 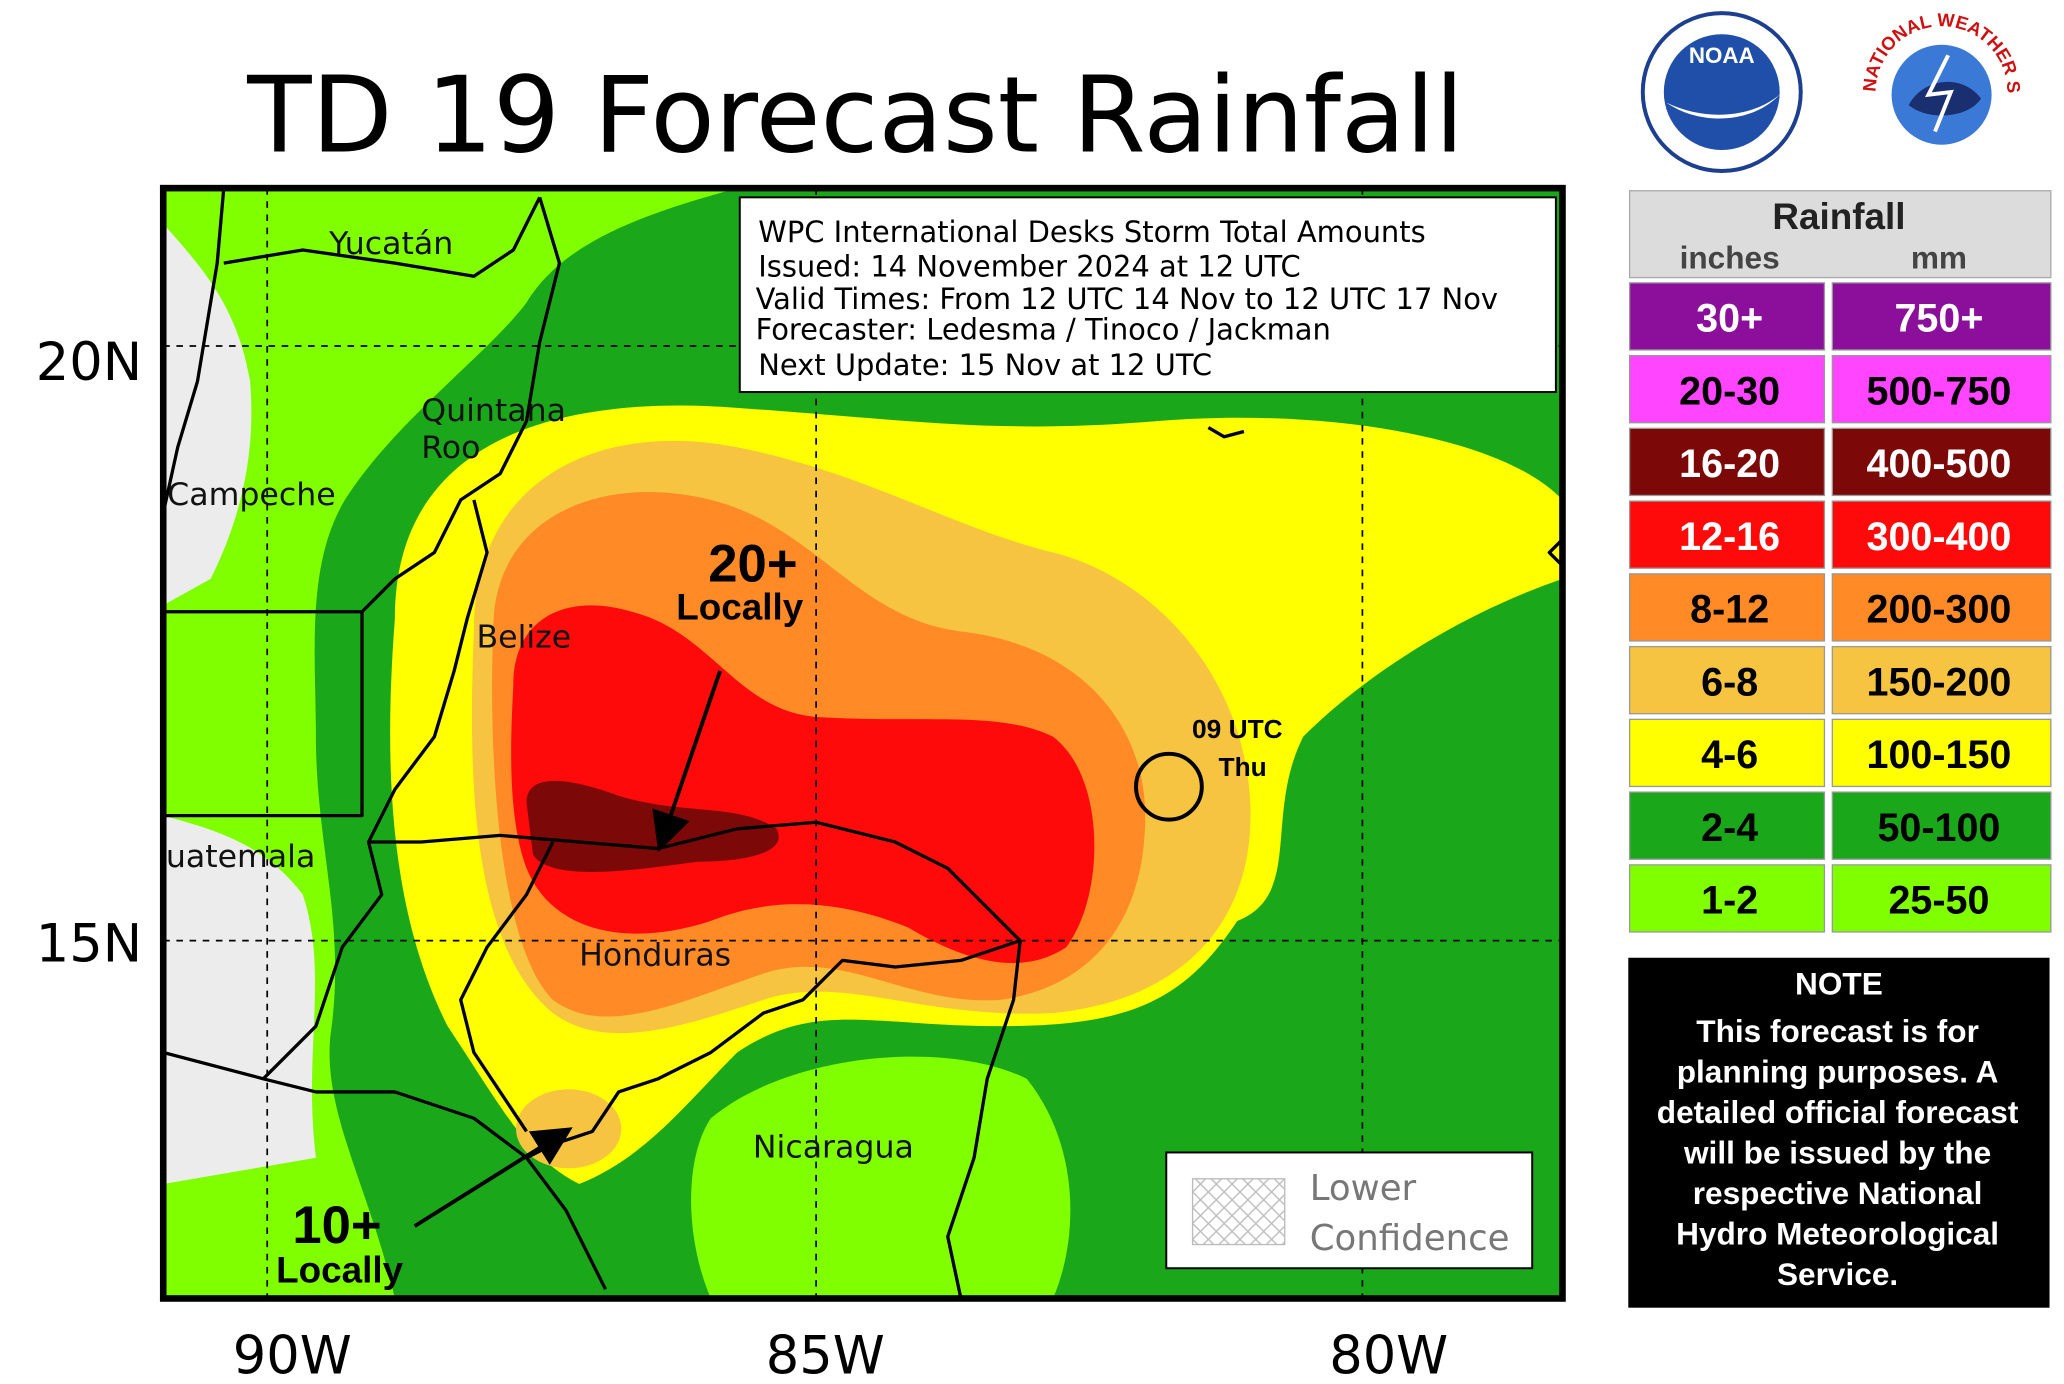 I want to click on noaa-text: NOAA, so click(x=1722, y=55).